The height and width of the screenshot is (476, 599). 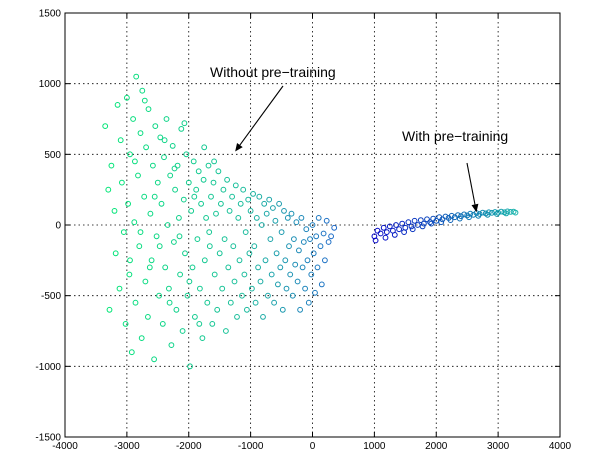 What do you see at coordinates (455, 136) in the screenshot?
I see `annotation-label-with: With pre−training` at bounding box center [455, 136].